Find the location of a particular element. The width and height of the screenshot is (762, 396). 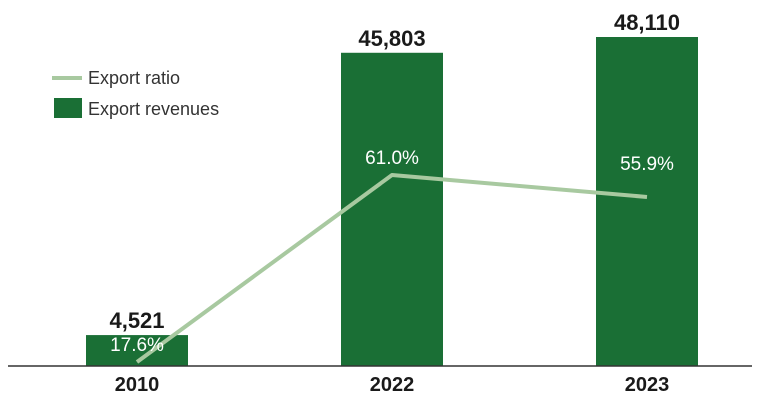

bar-2023 is located at coordinates (647, 201).